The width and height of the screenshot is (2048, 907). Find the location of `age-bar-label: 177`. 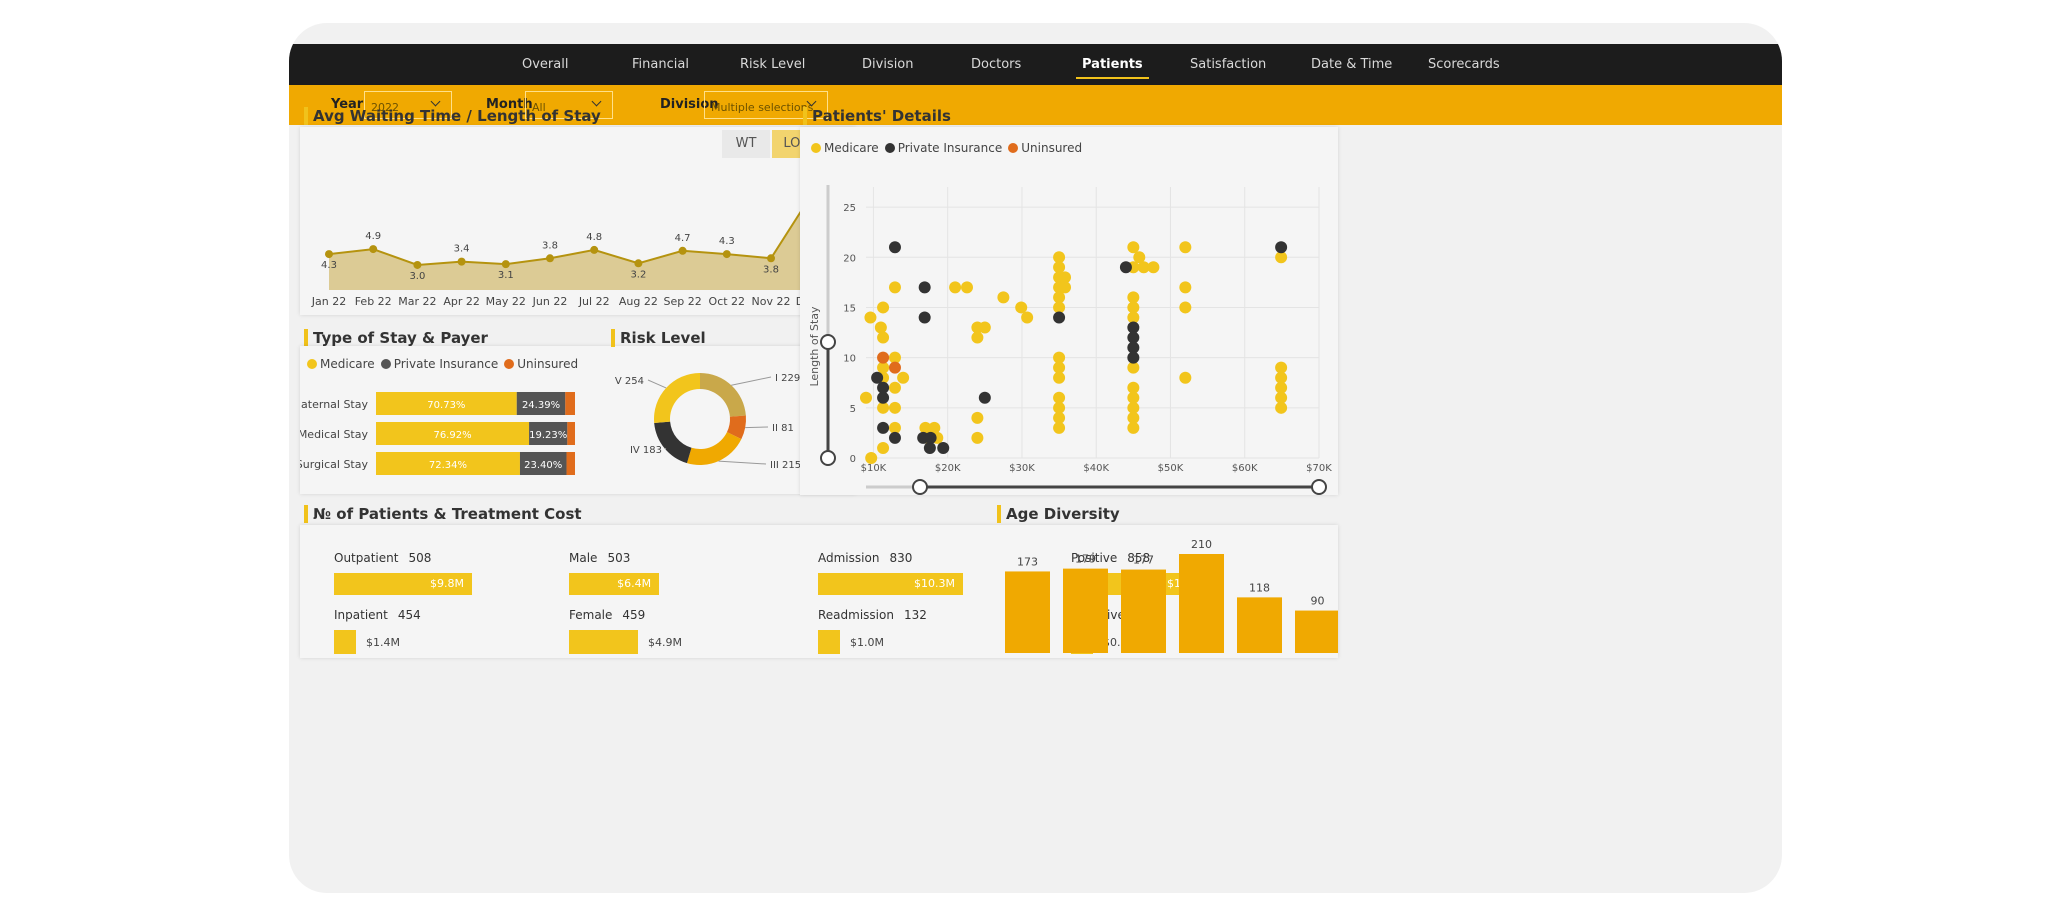

age-bar-label: 177 is located at coordinates (1143, 560).